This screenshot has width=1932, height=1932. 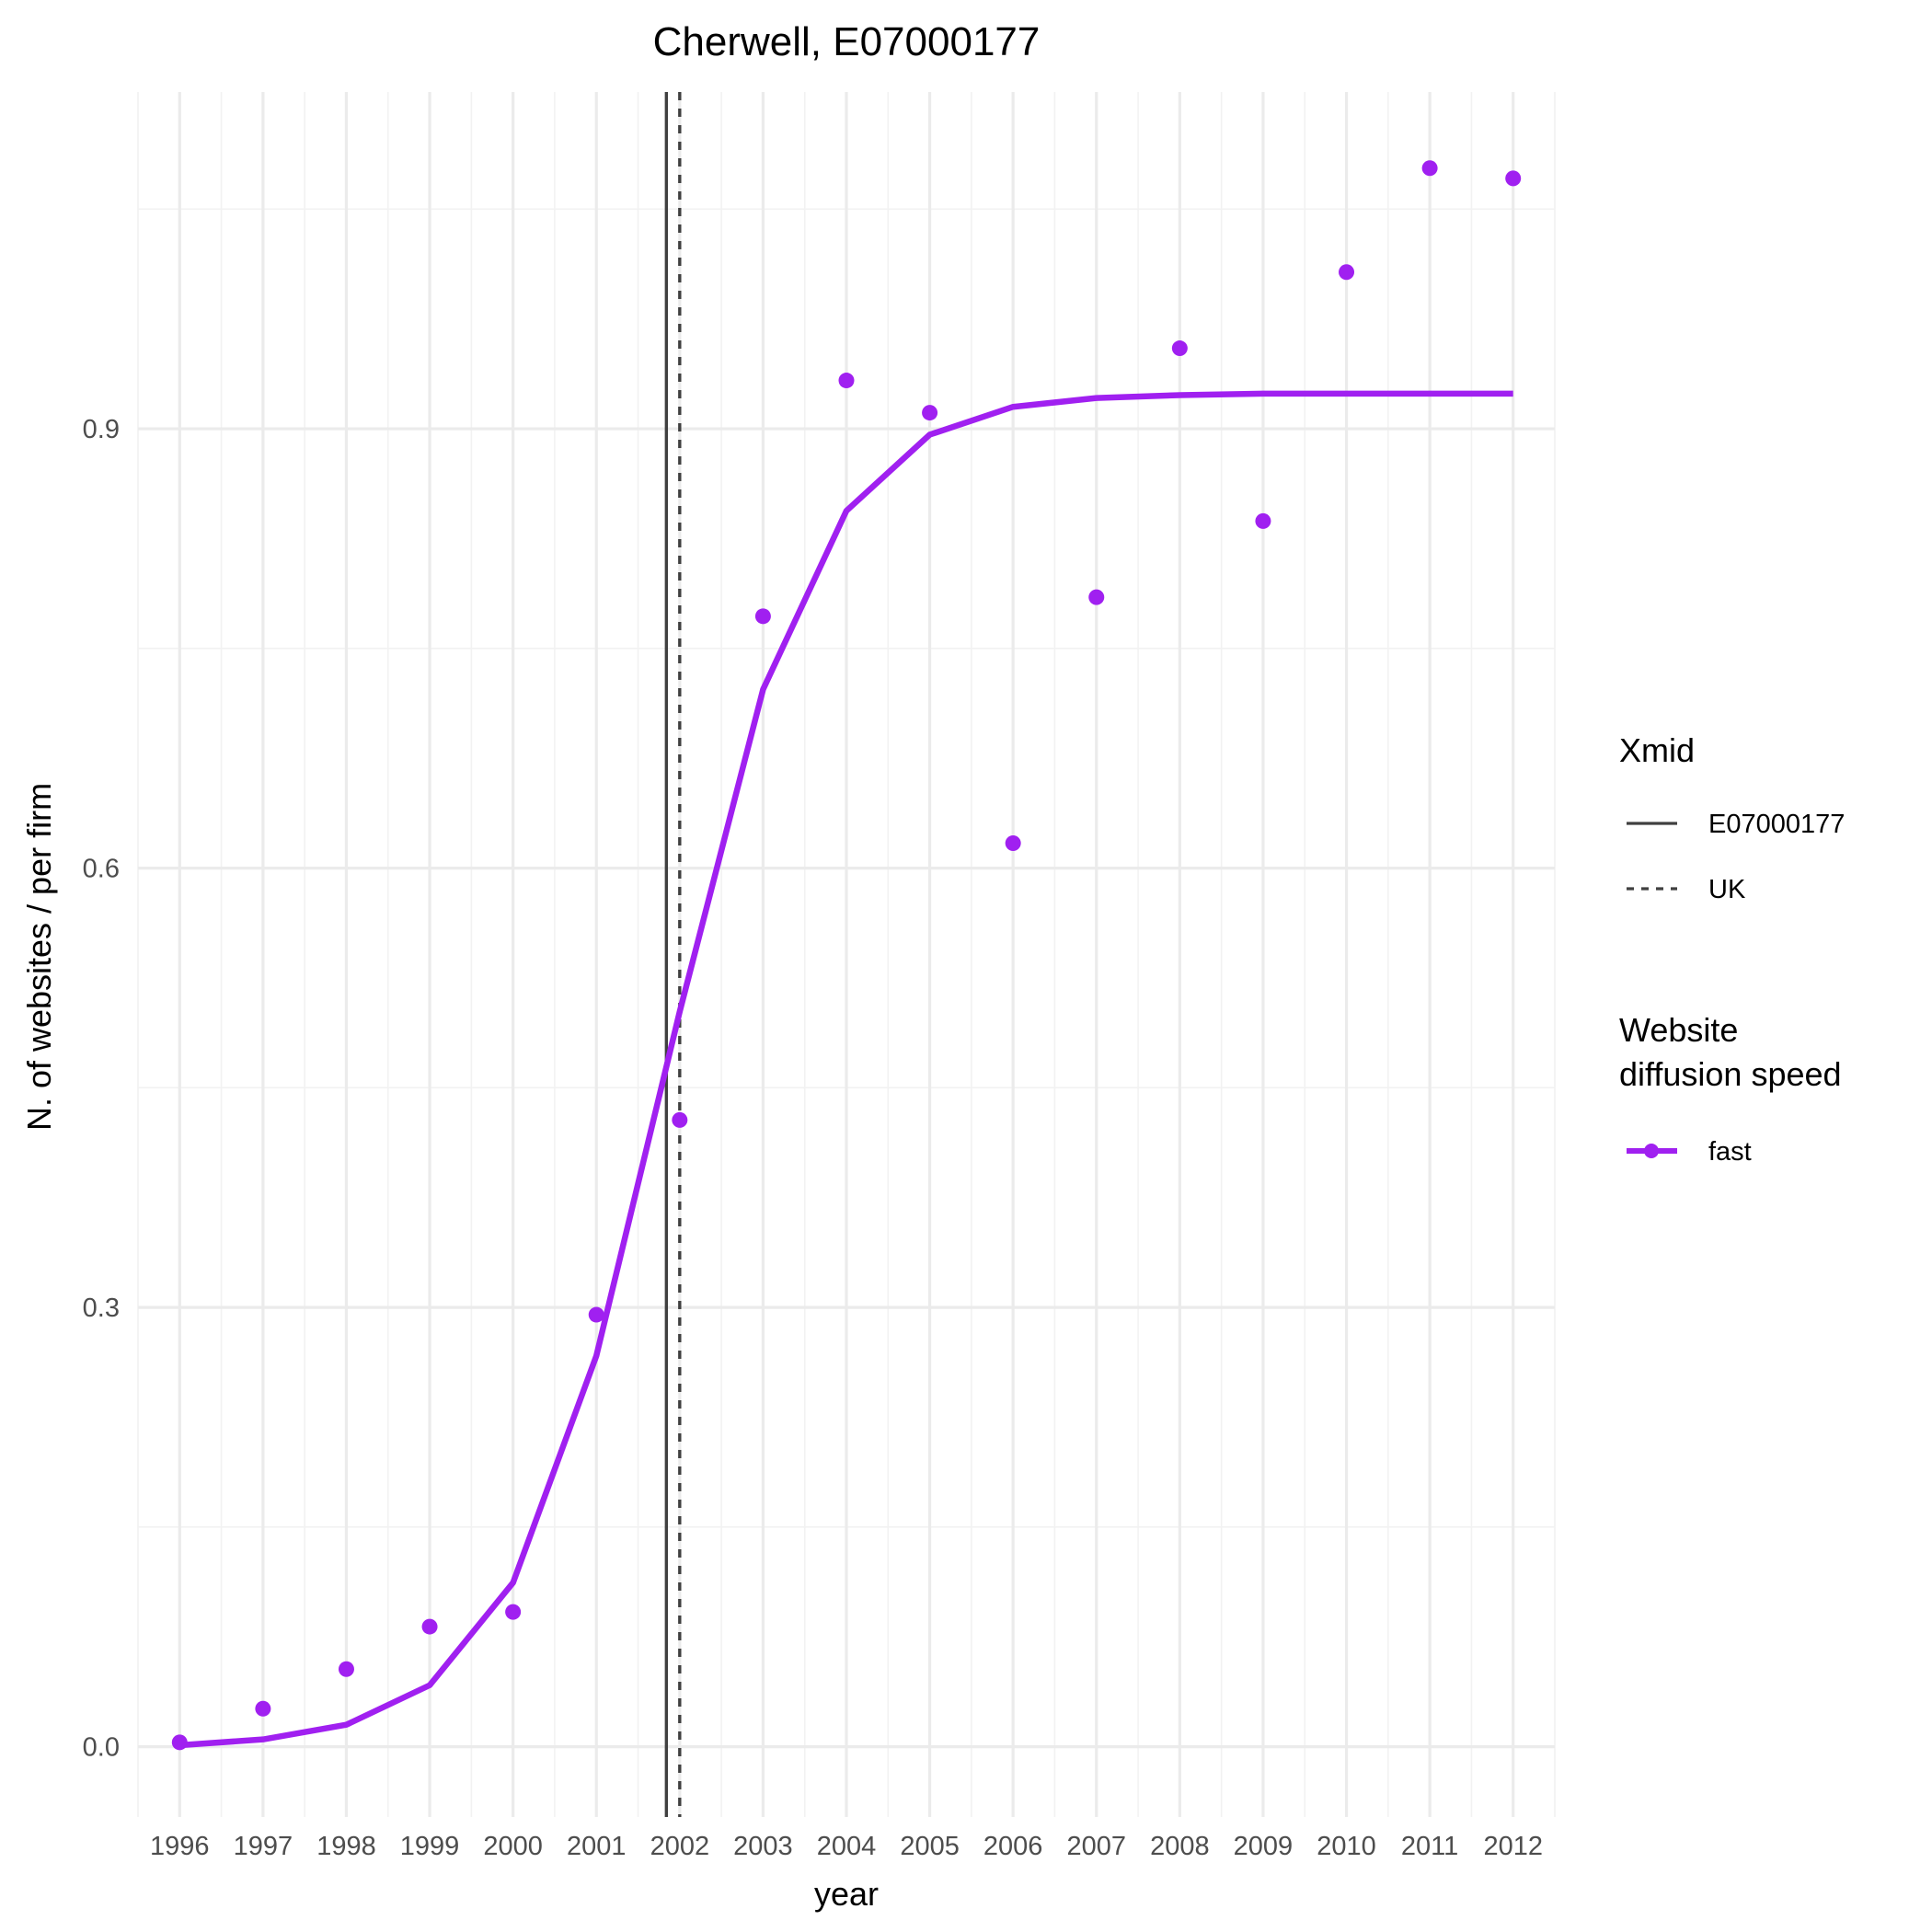 What do you see at coordinates (1097, 1846) in the screenshot?
I see `x-tick-label: 2007` at bounding box center [1097, 1846].